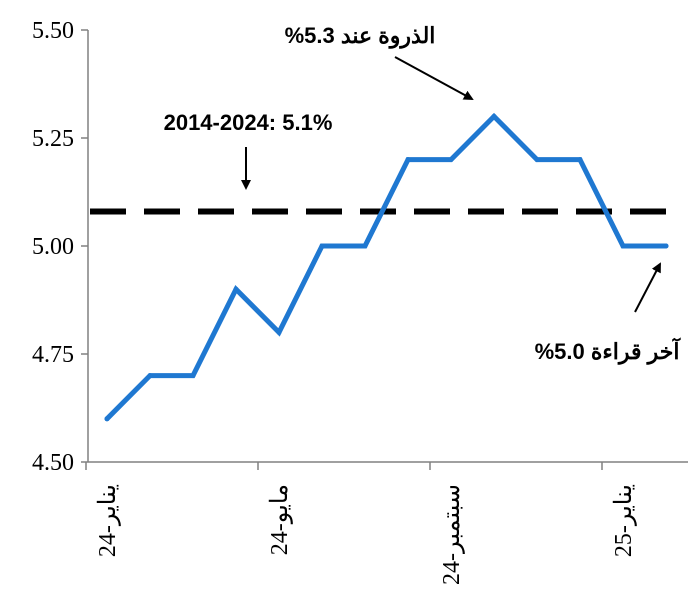 Image resolution: width=700 pixels, height=592 pixels. I want to click on y-tick-label: 4.50, so click(53, 463).